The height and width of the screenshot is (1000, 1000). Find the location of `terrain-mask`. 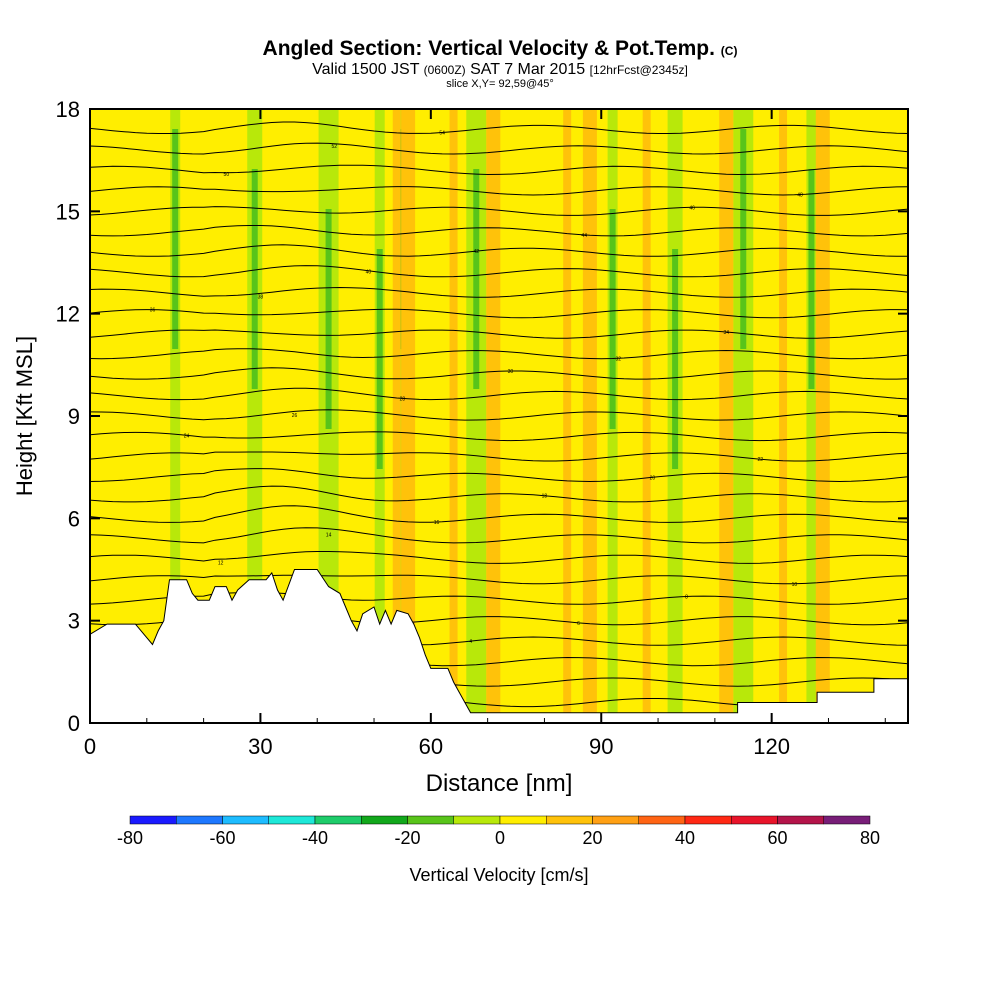

terrain-mask is located at coordinates (499, 646).